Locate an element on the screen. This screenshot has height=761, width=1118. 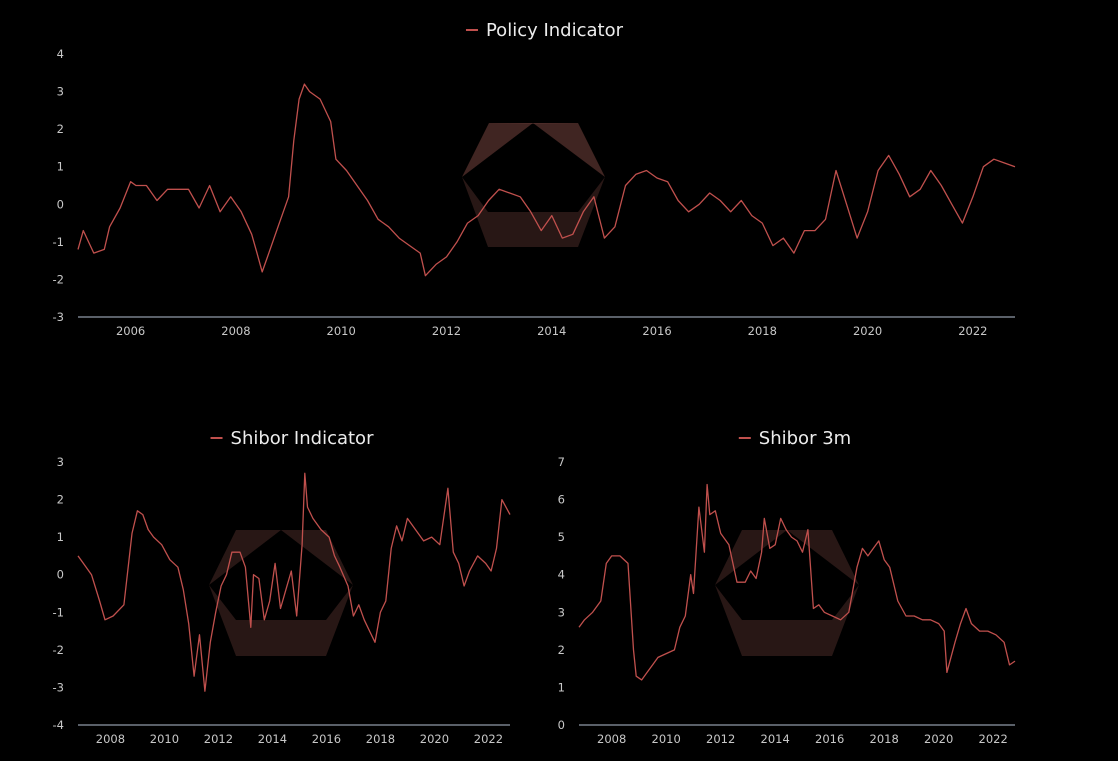
y-tick-label: -4 is located at coordinates (58, 725).